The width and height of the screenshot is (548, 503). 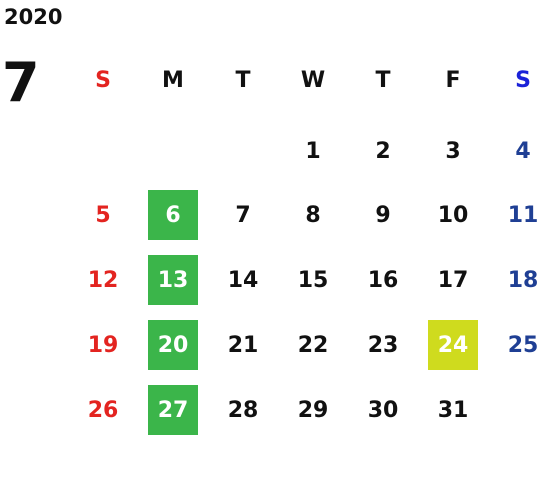 I want to click on day: 14, so click(x=243, y=280).